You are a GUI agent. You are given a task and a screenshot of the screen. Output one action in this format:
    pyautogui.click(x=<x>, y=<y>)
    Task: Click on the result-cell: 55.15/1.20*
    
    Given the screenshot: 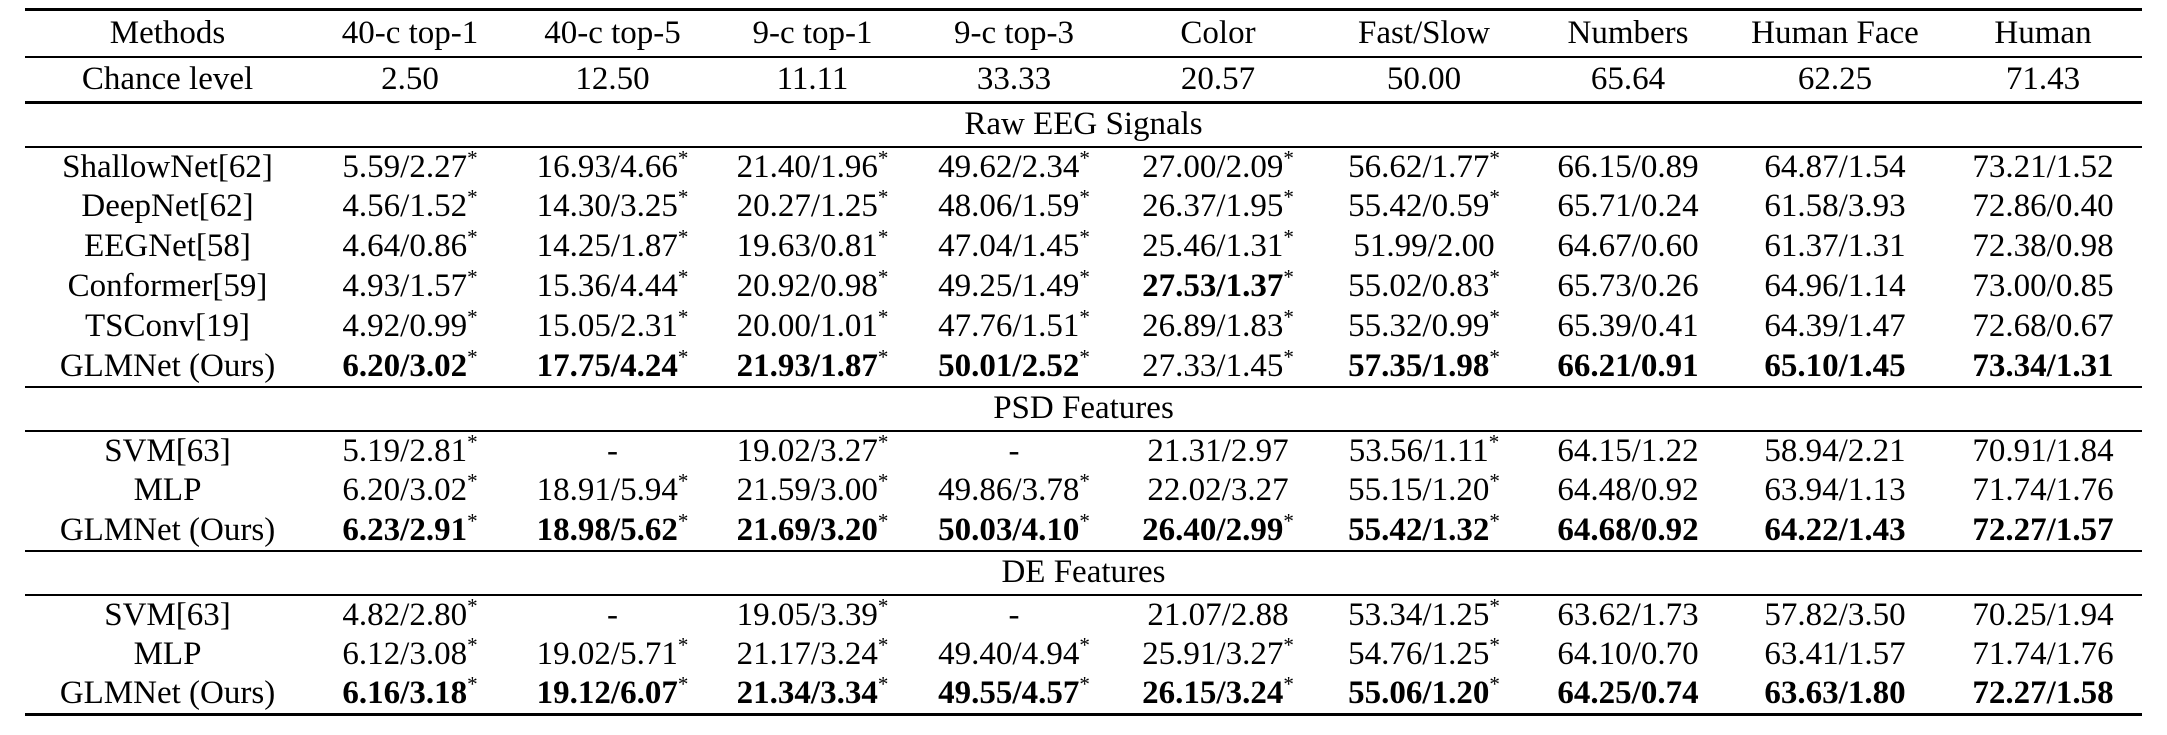 What is the action you would take?
    pyautogui.click(x=1424, y=491)
    